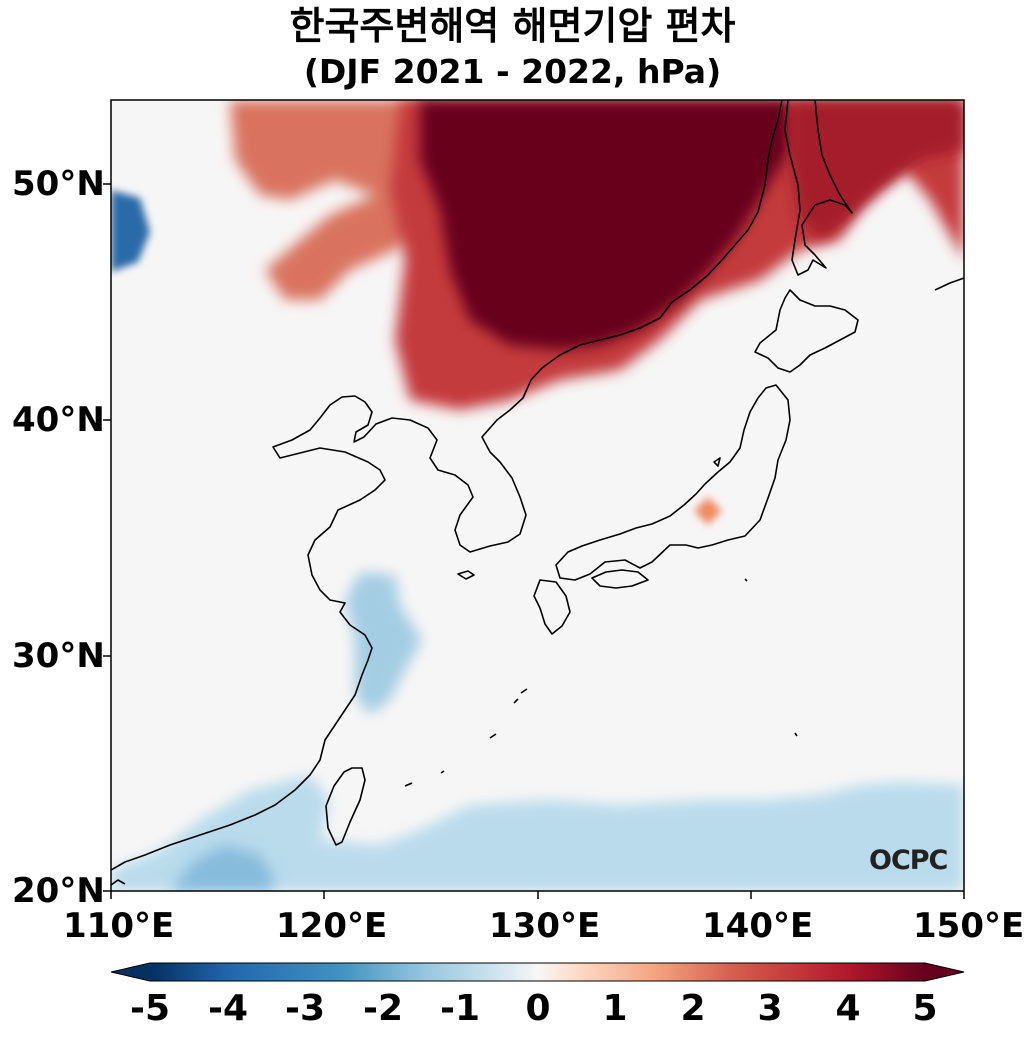  I want to click on y-tick-label: 40°N, so click(58, 420).